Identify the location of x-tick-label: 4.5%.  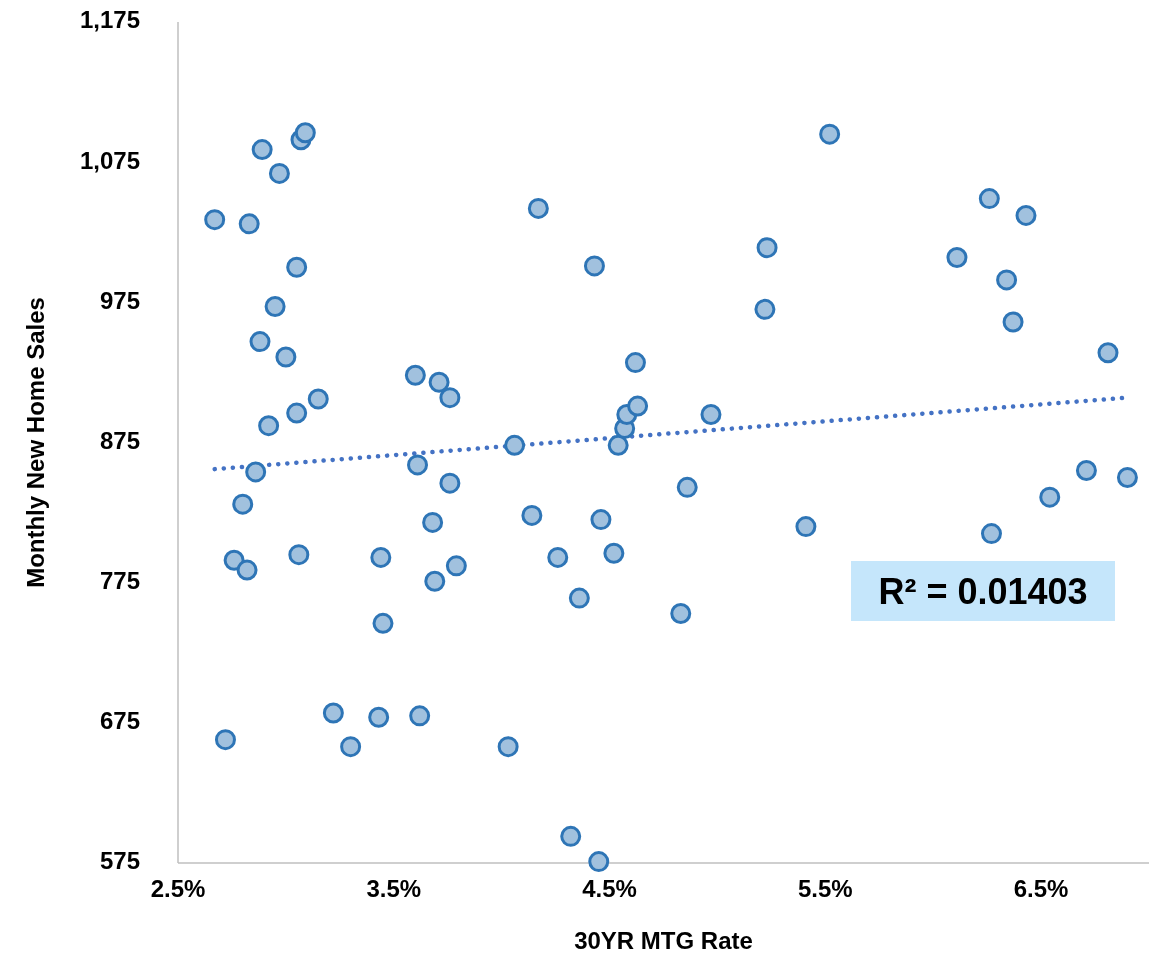
(609, 888).